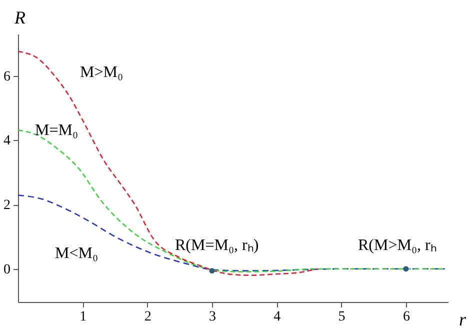 This screenshot has height=329, width=474. What do you see at coordinates (462, 319) in the screenshot?
I see `x-axis-title: r` at bounding box center [462, 319].